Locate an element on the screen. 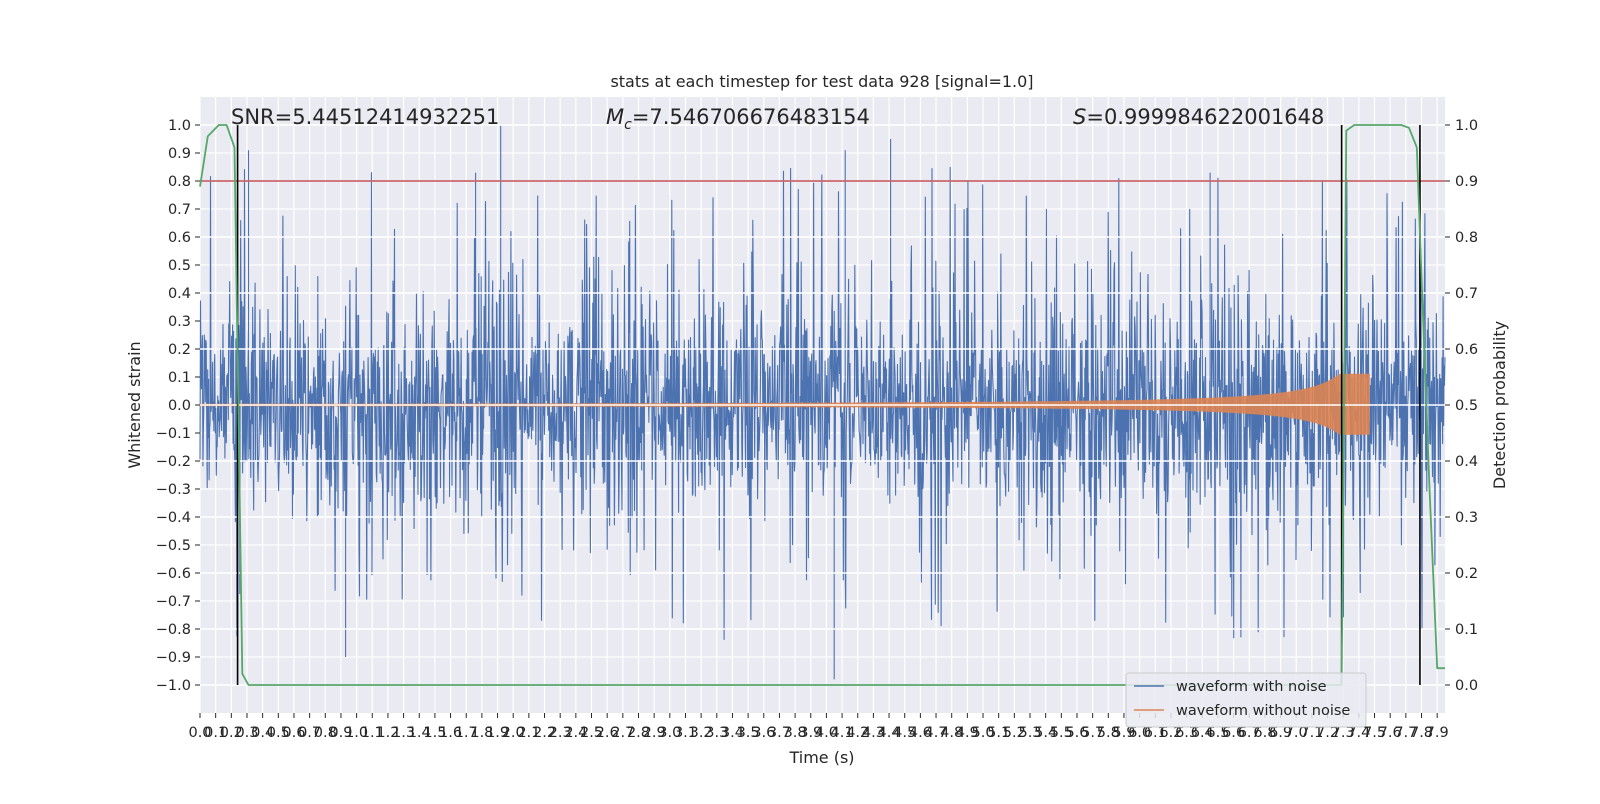 The width and height of the screenshot is (1600, 804). y-right-tick-label: 0.8 is located at coordinates (1466, 238).